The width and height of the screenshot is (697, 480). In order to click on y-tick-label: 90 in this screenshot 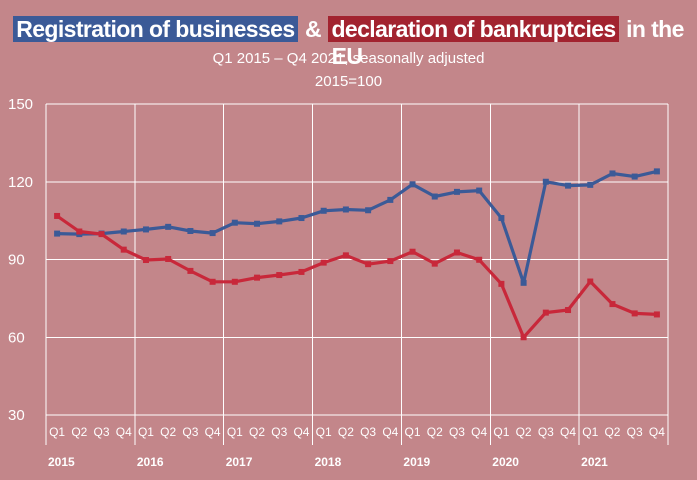, I will do `click(16, 260)`.